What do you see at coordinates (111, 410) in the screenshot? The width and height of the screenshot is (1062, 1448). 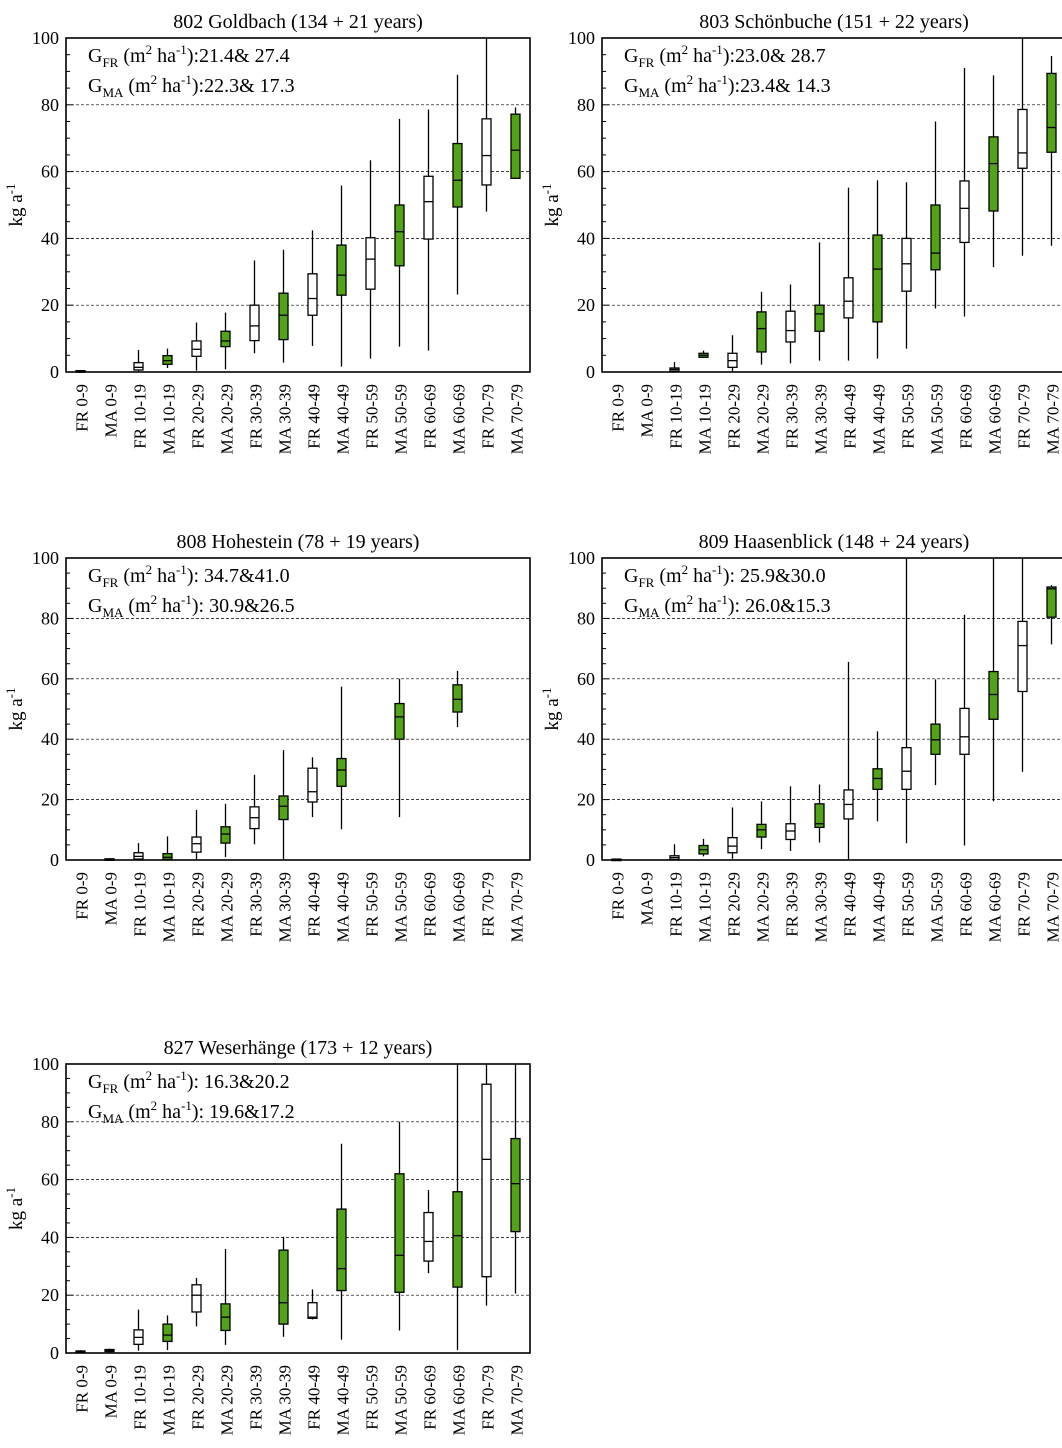 I see `x-tick-label: MA 0-9` at bounding box center [111, 410].